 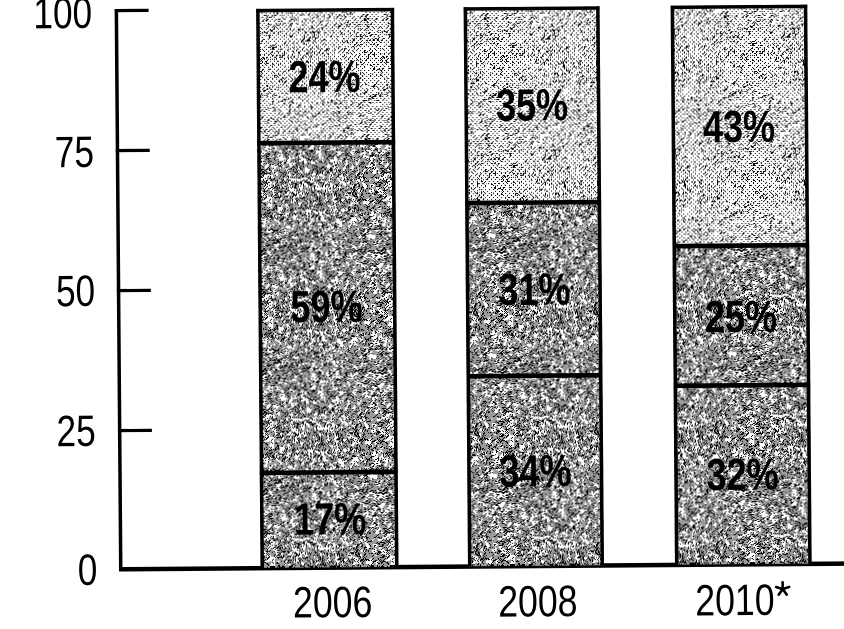 What do you see at coordinates (538, 602) in the screenshot?
I see `svg-text: 2008` at bounding box center [538, 602].